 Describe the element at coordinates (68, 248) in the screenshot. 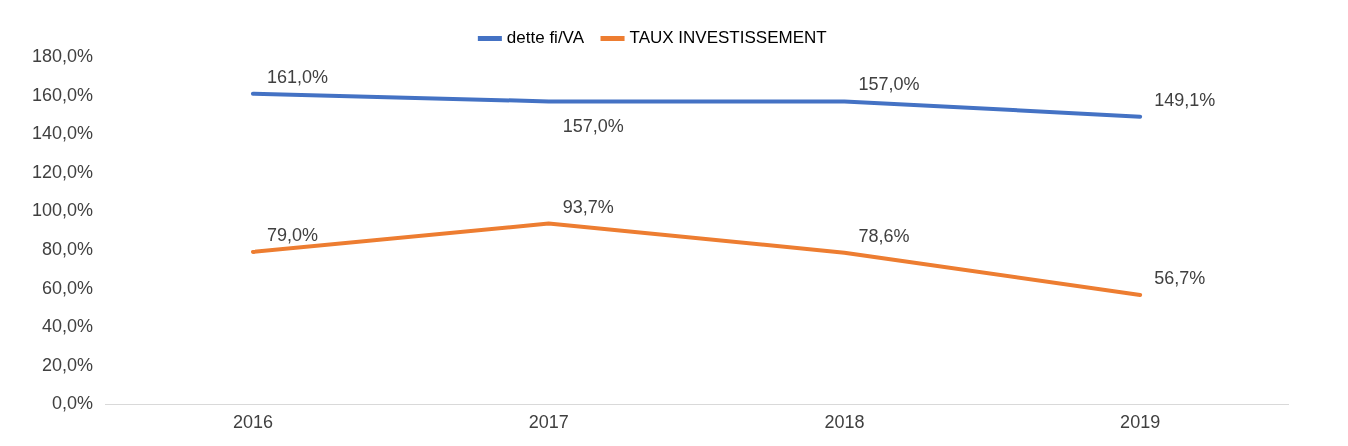

I see `y-tick-label: 80,0%` at that location.